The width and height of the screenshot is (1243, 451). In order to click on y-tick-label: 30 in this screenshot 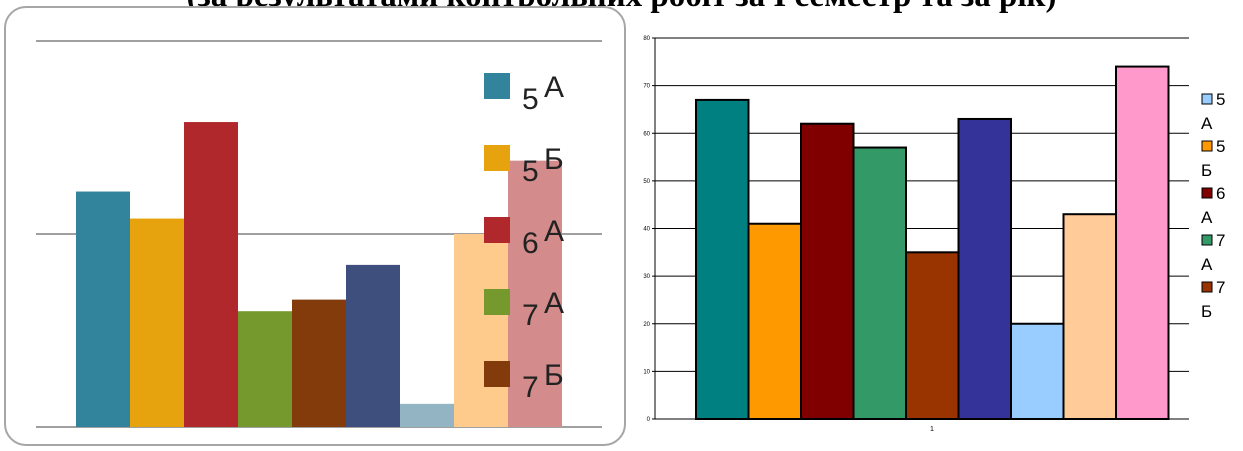, I will do `click(646, 277)`.